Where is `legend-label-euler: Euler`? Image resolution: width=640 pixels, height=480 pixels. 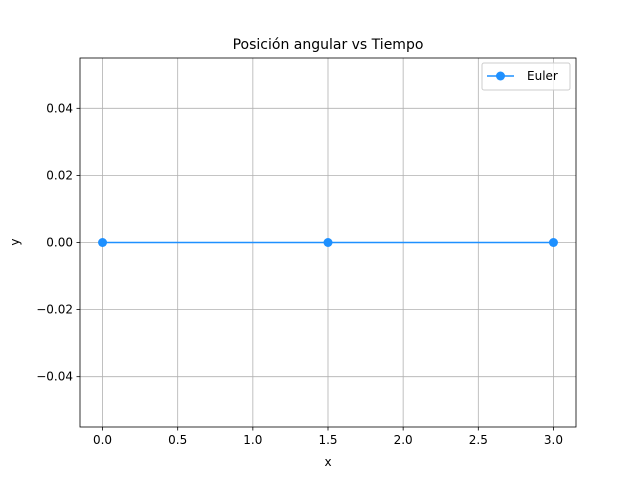
legend-label-euler: Euler is located at coordinates (542, 76).